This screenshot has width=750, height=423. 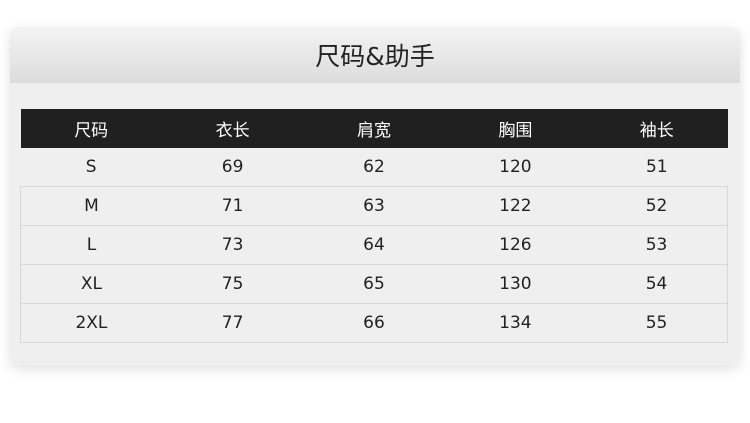 What do you see at coordinates (657, 245) in the screenshot?
I see `table-cell: 53` at bounding box center [657, 245].